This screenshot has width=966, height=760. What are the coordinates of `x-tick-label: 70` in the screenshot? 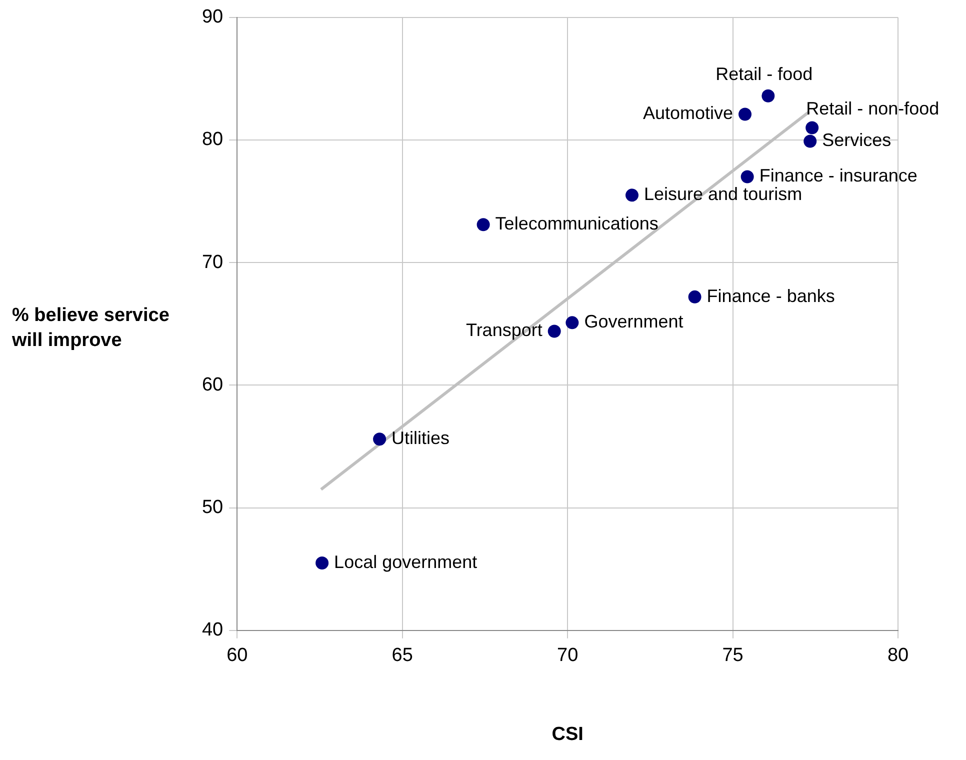 It's located at (567, 655).